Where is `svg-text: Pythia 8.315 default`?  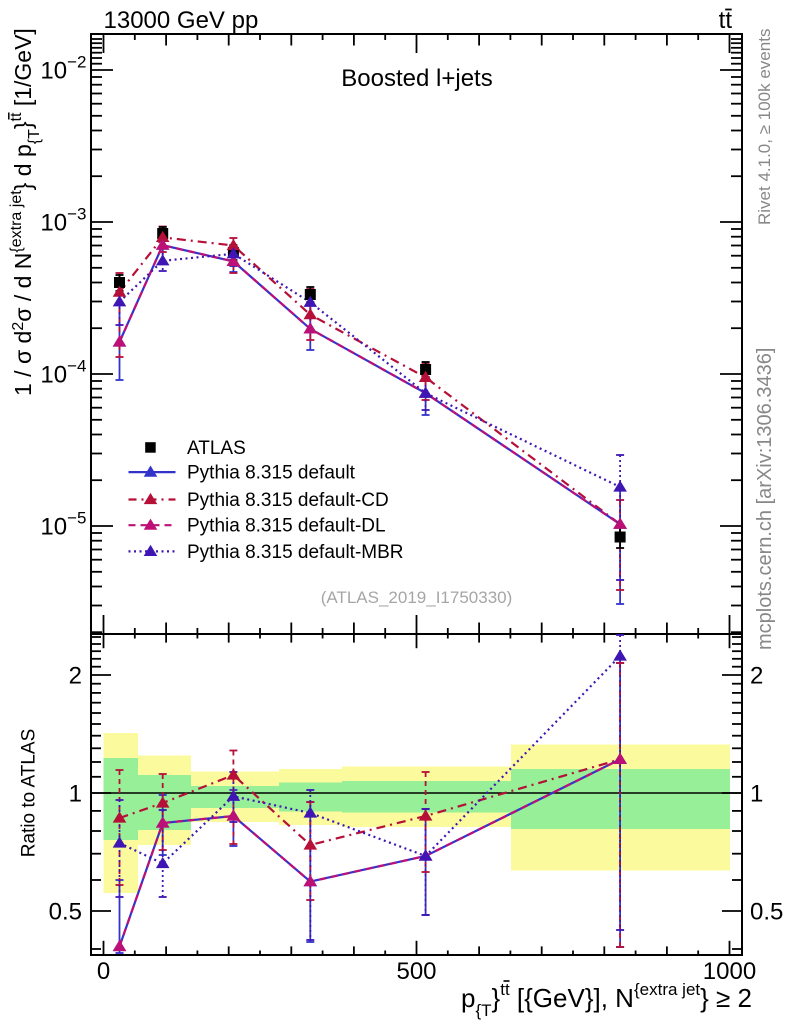 svg-text: Pythia 8.315 default is located at coordinates (271, 473).